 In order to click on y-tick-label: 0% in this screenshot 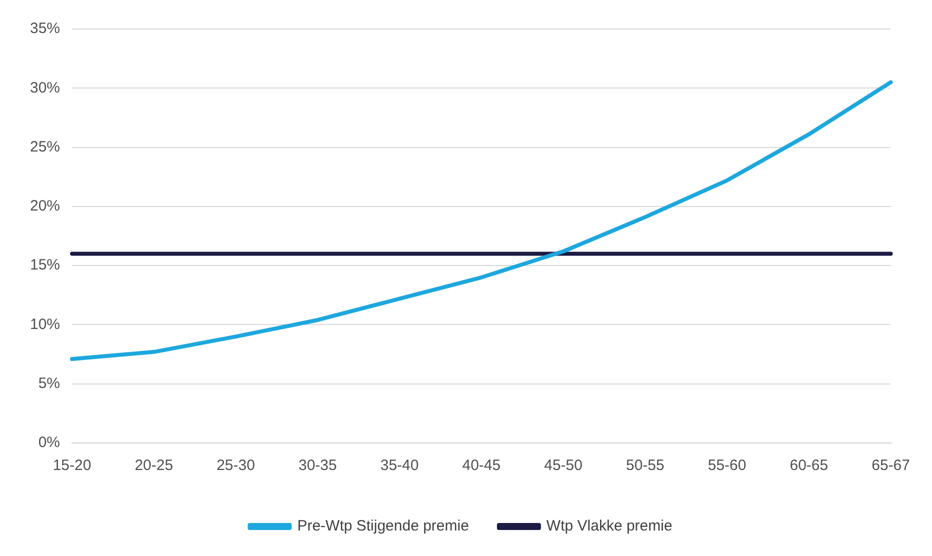, I will do `click(49, 443)`.